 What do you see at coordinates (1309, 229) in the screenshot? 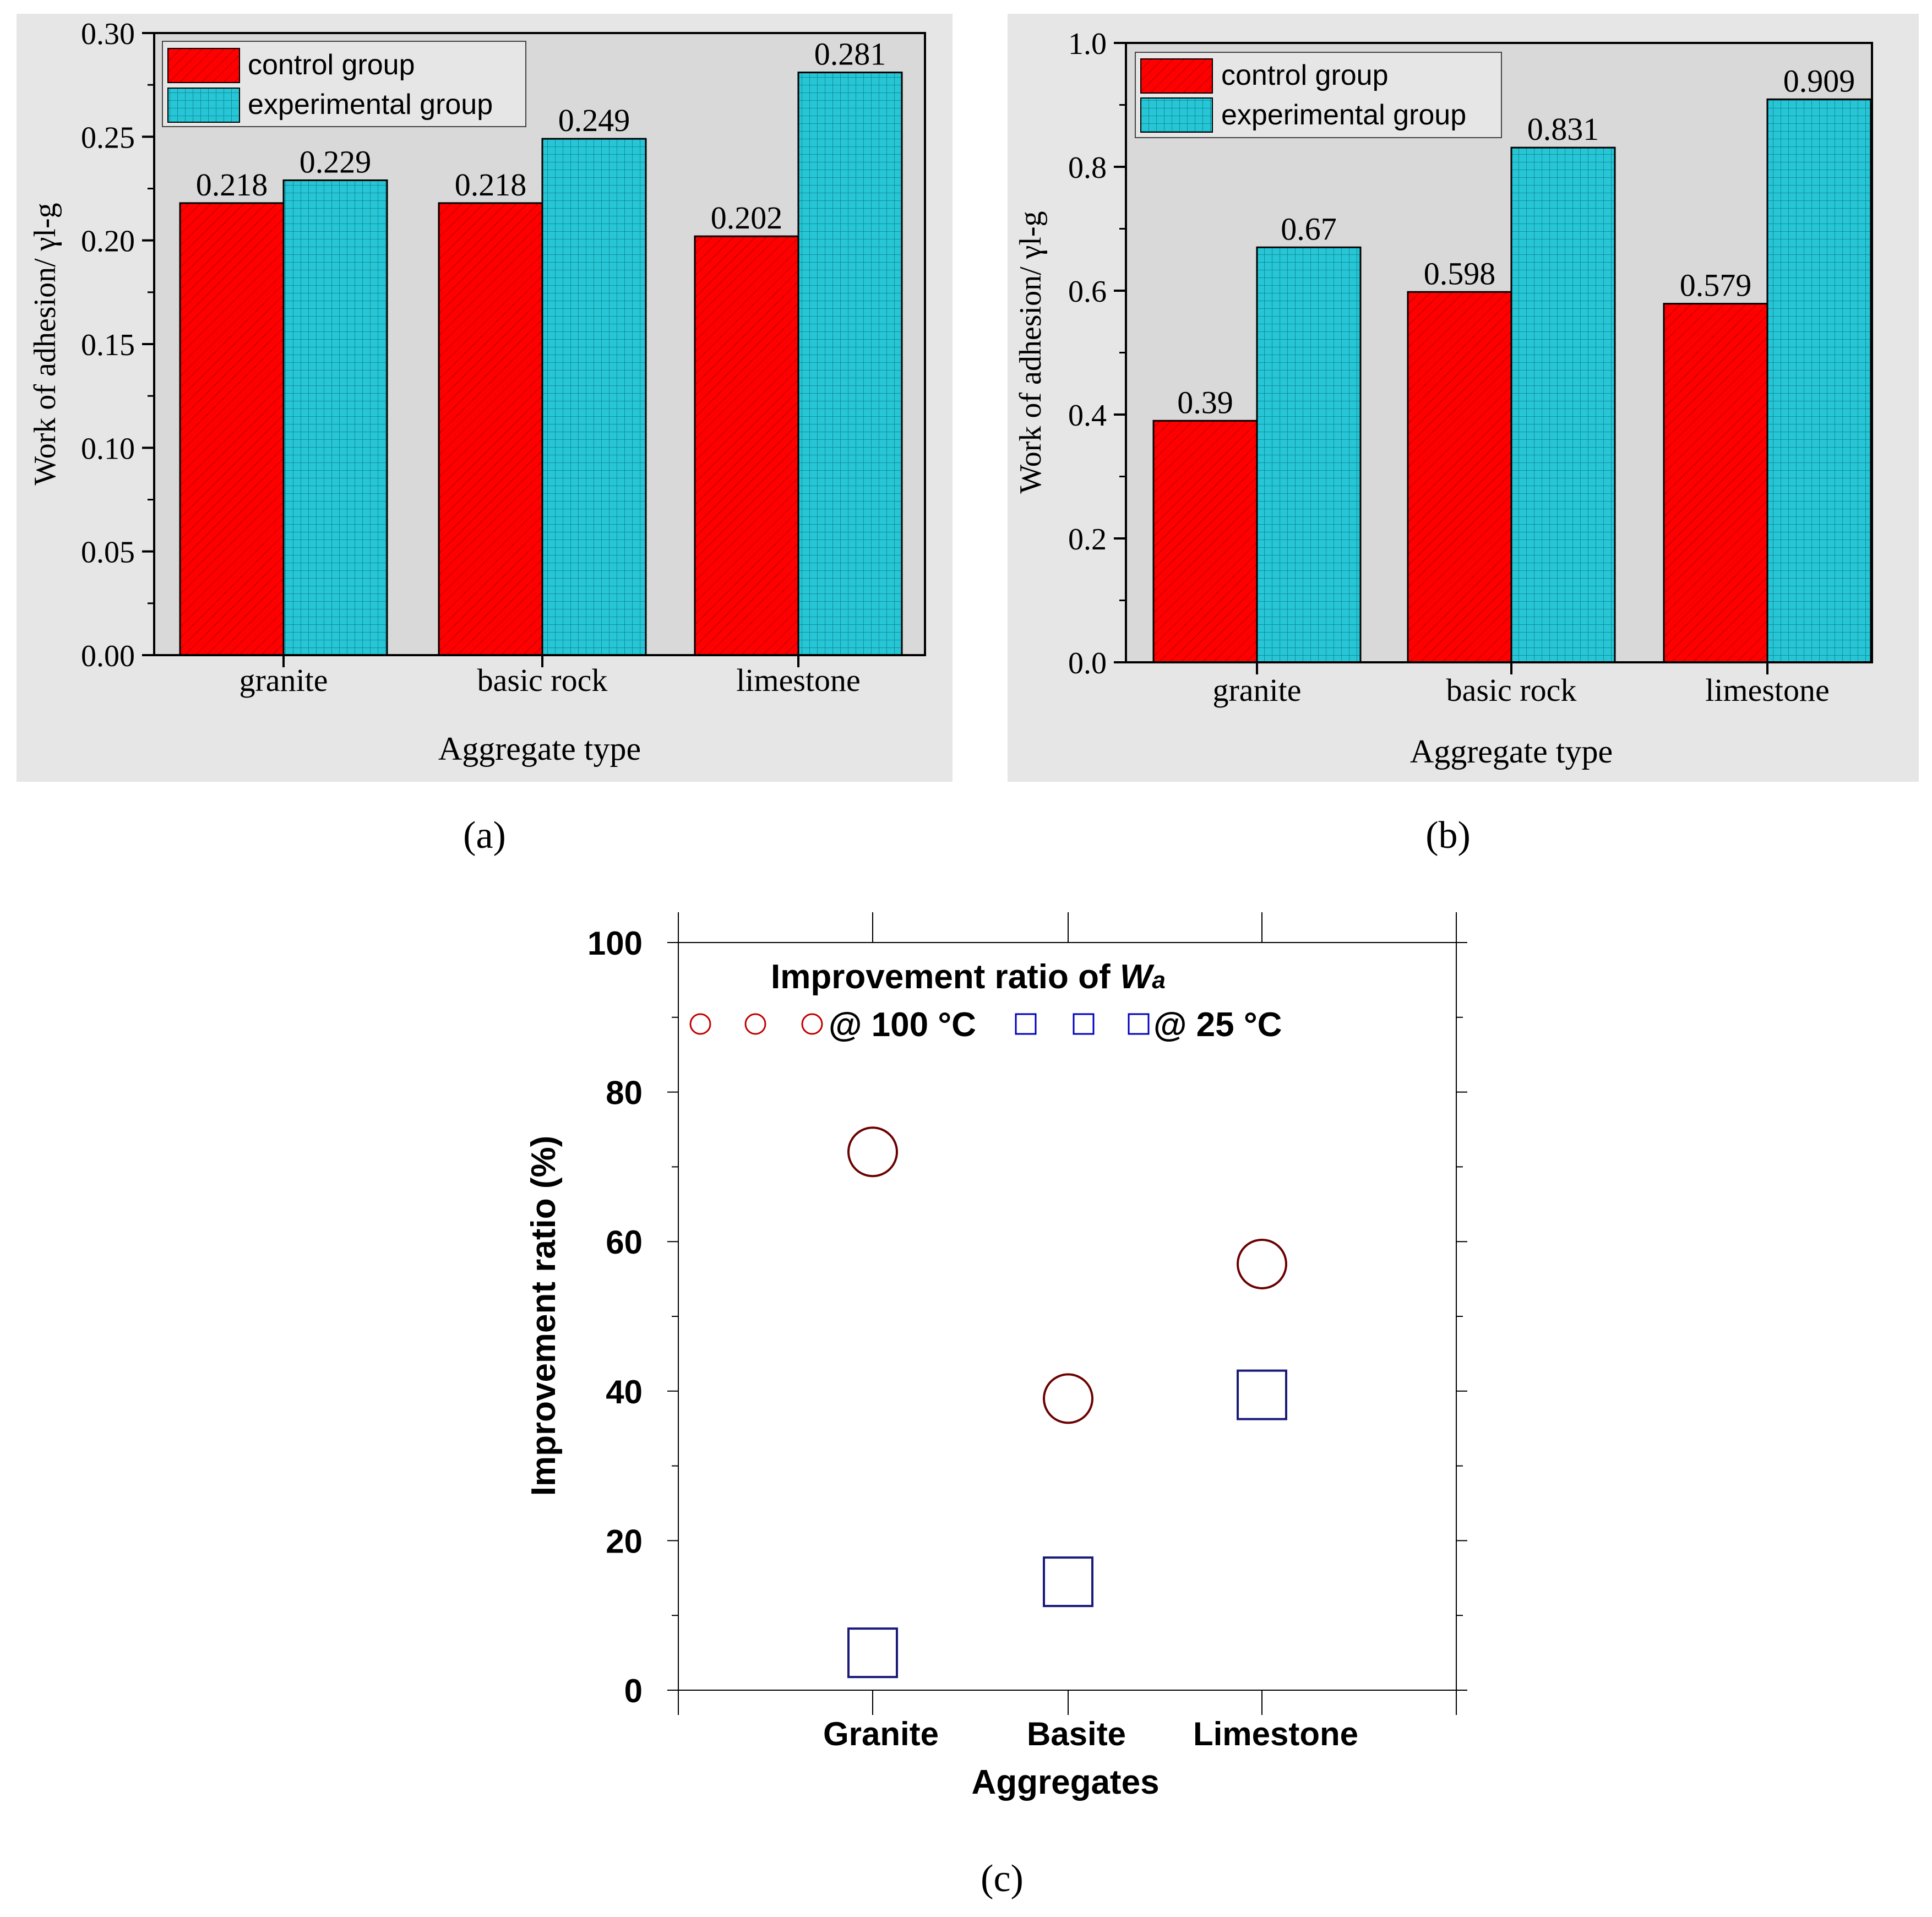
I see `value-label: 0.67` at bounding box center [1309, 229].